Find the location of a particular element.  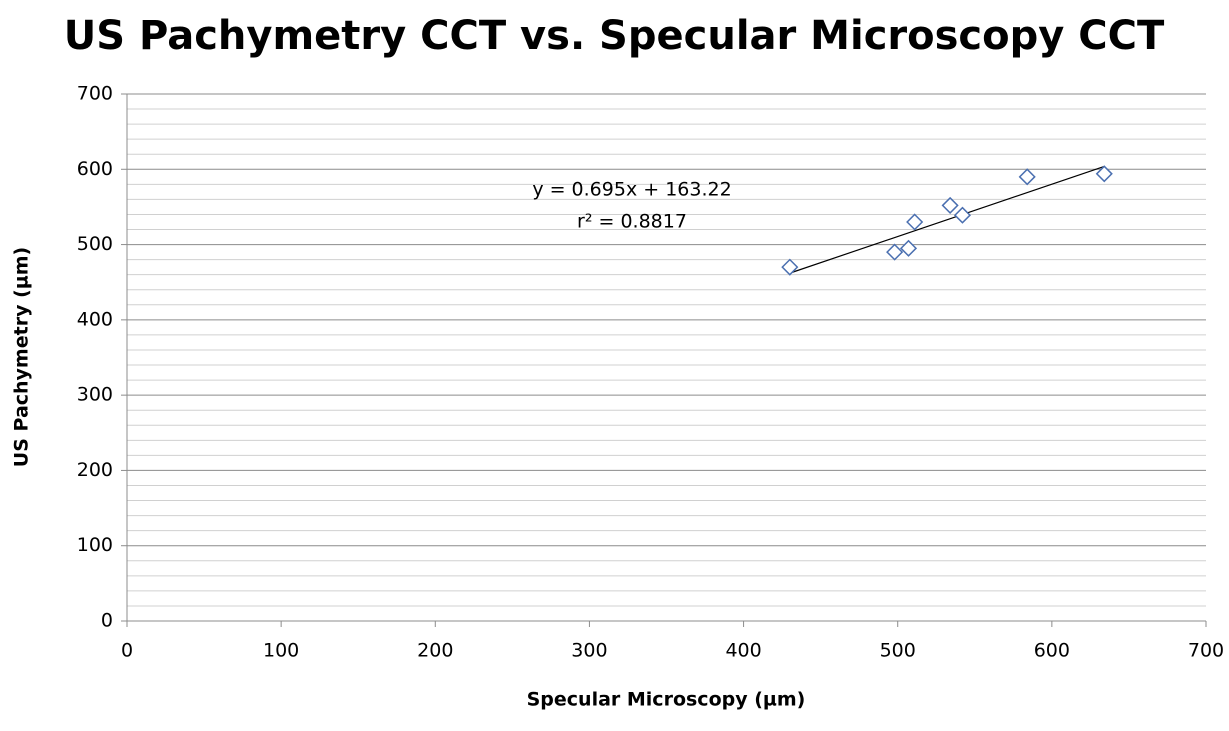

x-tick-label: 400 is located at coordinates (743, 651).